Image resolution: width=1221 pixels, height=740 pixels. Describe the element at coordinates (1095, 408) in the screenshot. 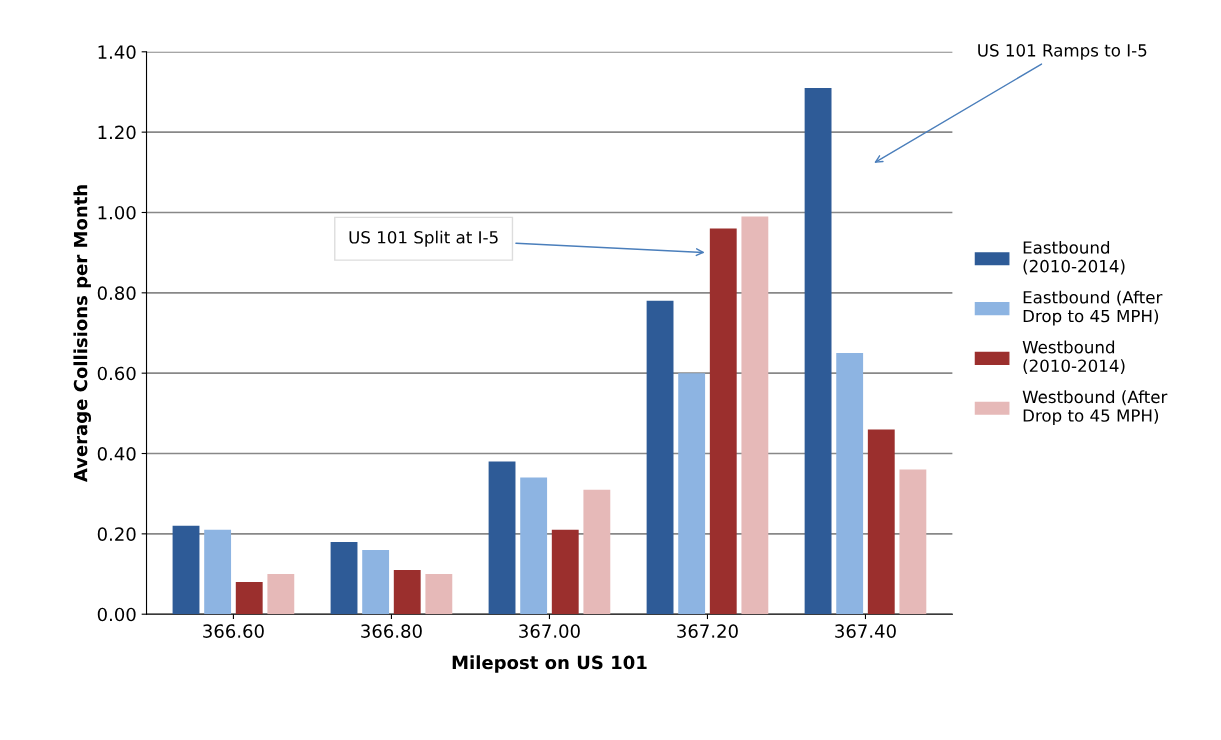

I see `legend-label: Westbound (After Drop to 45 MPH)` at that location.